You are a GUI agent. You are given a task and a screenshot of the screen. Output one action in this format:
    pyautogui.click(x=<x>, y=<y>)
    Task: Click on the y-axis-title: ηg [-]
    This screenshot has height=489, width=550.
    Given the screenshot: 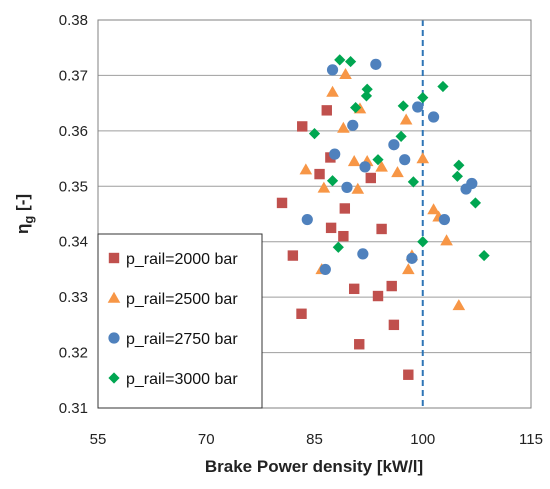 What is the action you would take?
    pyautogui.click(x=24, y=214)
    